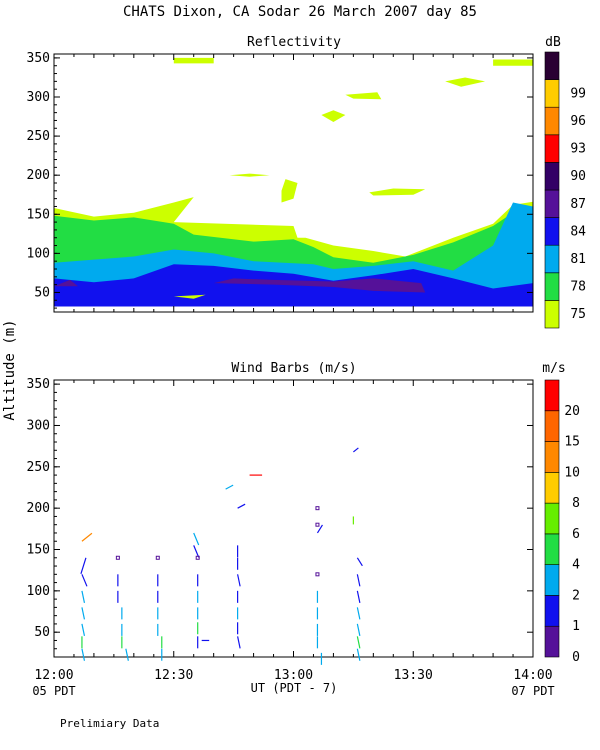 The height and width of the screenshot is (750, 600). Describe the element at coordinates (10, 369) in the screenshot. I see `y-axis-label: Altitude (m)` at that location.